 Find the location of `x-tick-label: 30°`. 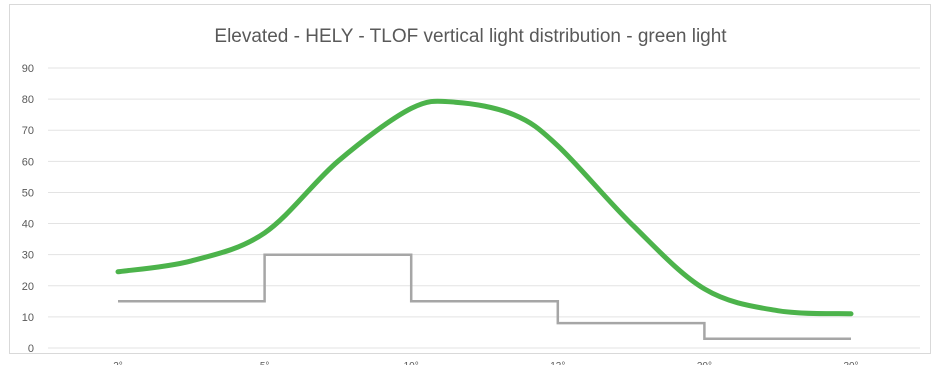

x-tick-label: 30° is located at coordinates (850, 363).